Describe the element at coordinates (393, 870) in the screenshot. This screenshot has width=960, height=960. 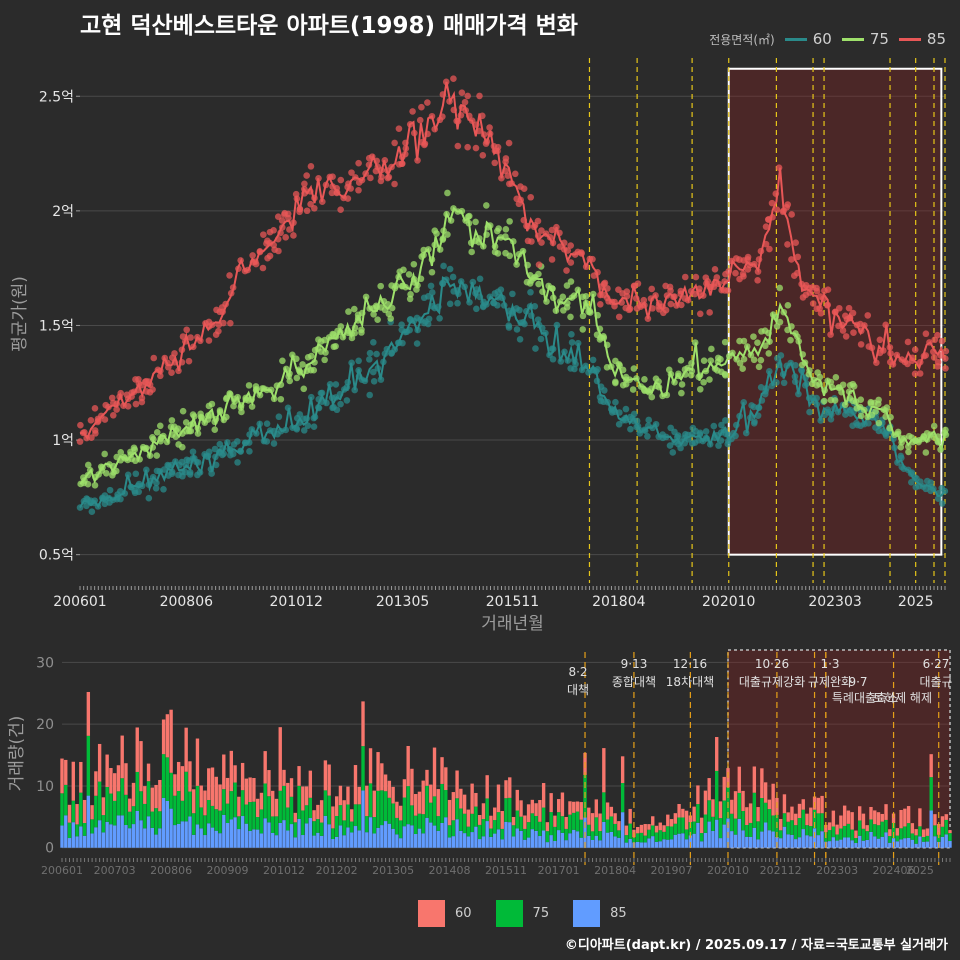
I see `bar-x-tick-label: 201305` at that location.